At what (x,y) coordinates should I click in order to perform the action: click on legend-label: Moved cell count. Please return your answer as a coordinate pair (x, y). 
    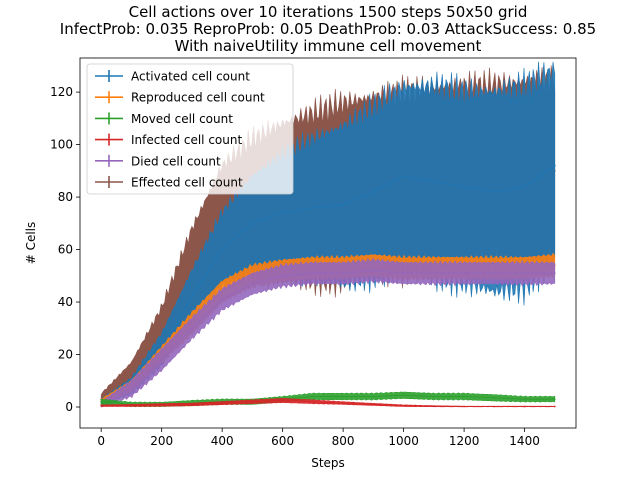
    Looking at the image, I should click on (182, 119).